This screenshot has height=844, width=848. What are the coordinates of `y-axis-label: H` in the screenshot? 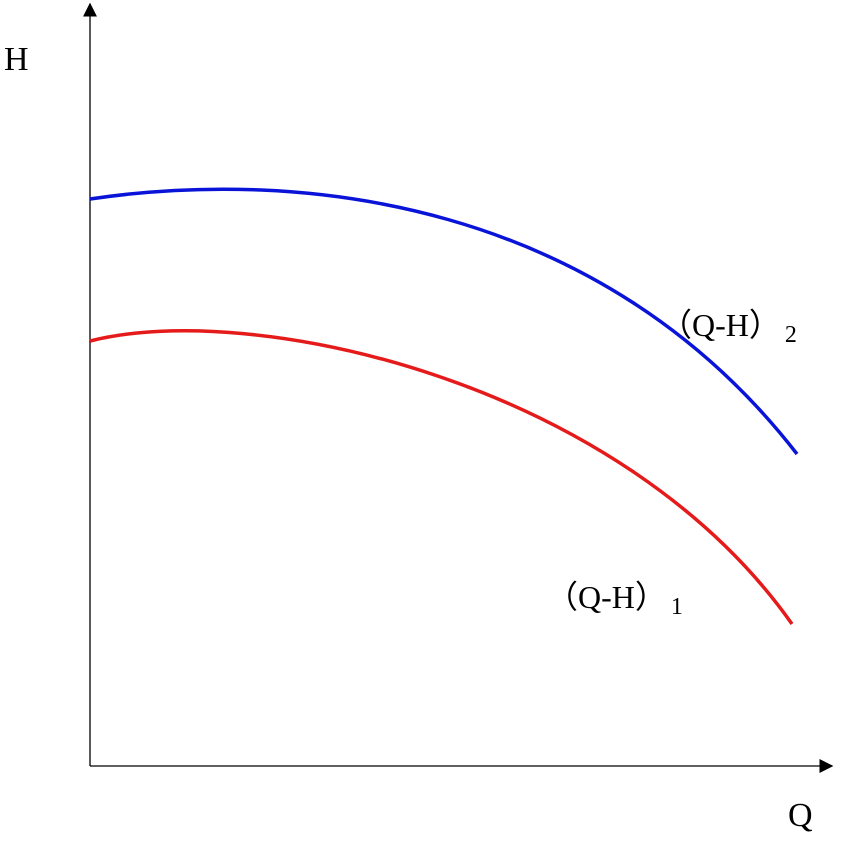 It's located at (16, 59).